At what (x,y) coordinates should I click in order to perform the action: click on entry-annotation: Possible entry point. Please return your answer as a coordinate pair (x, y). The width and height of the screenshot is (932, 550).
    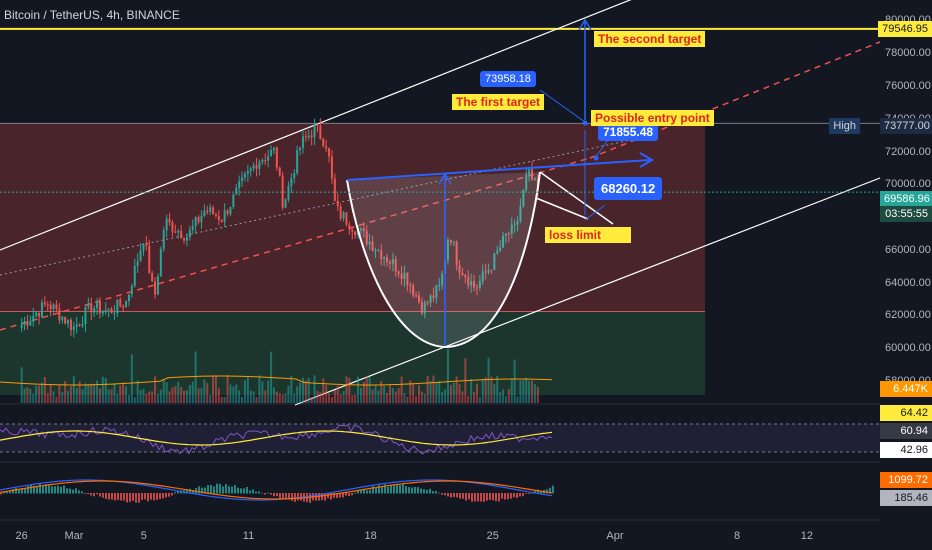
    Looking at the image, I should click on (652, 118).